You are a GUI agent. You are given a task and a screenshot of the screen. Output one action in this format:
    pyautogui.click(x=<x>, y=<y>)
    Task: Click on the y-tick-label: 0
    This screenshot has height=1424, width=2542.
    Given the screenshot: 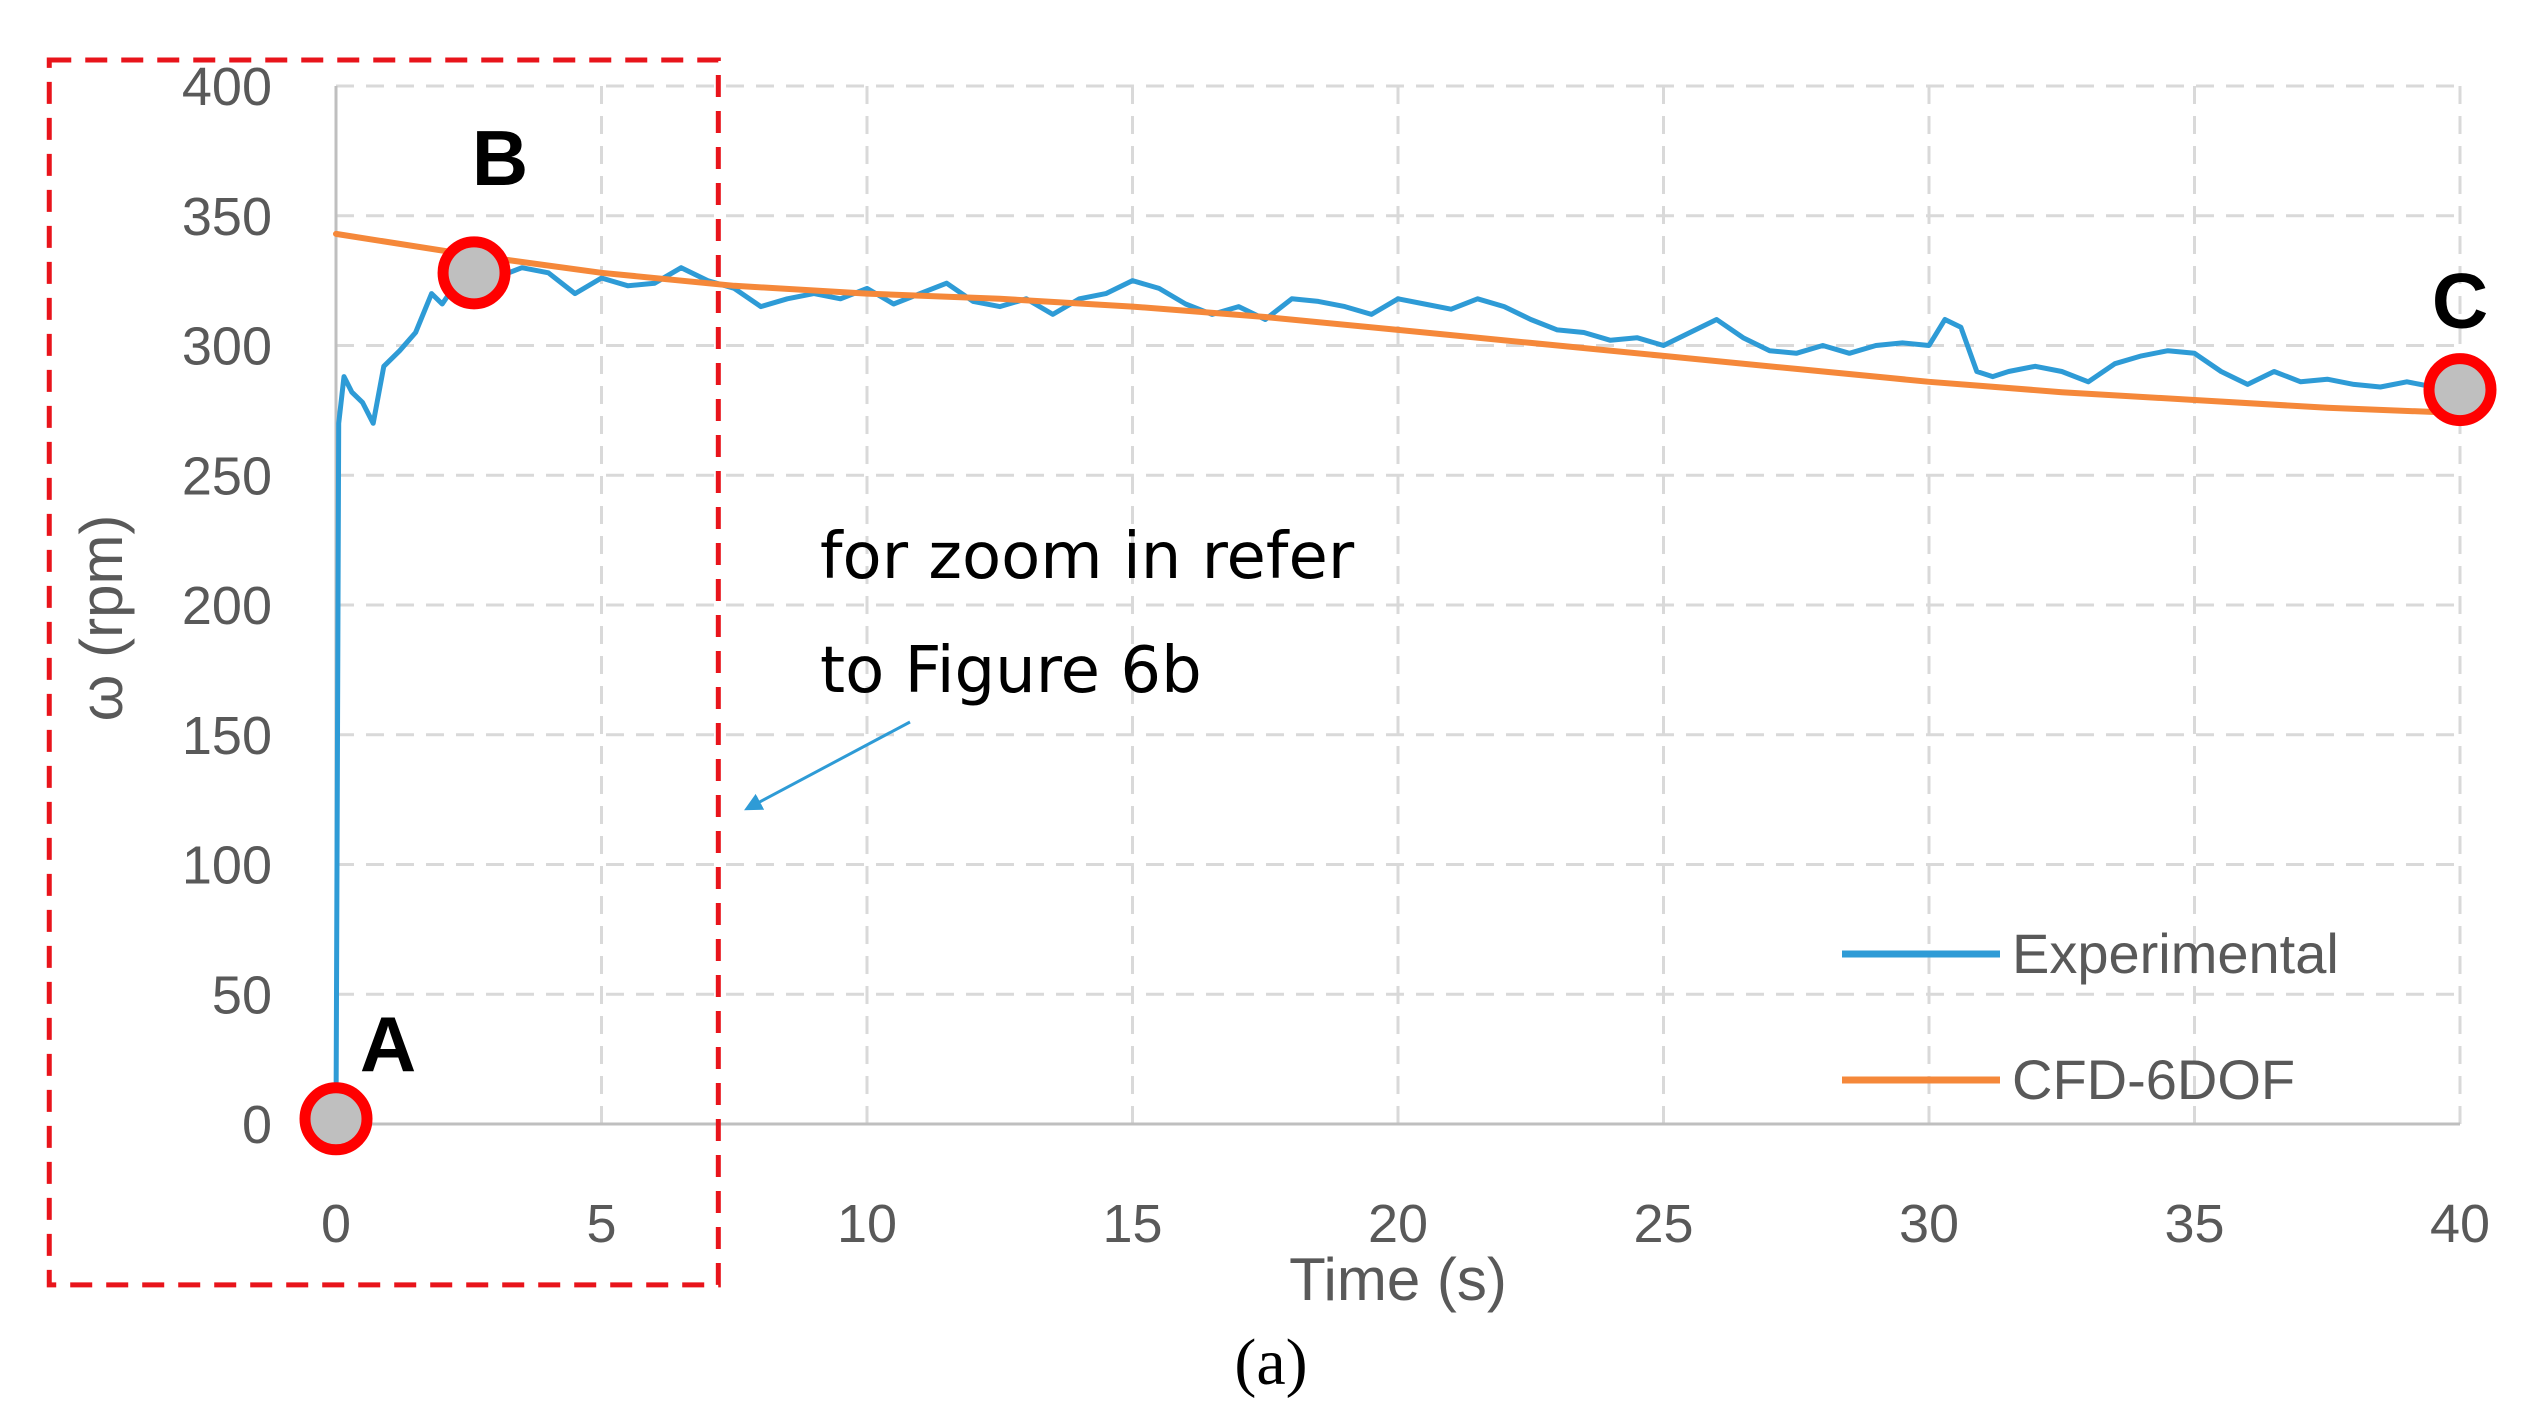 What is the action you would take?
    pyautogui.click(x=257, y=1125)
    